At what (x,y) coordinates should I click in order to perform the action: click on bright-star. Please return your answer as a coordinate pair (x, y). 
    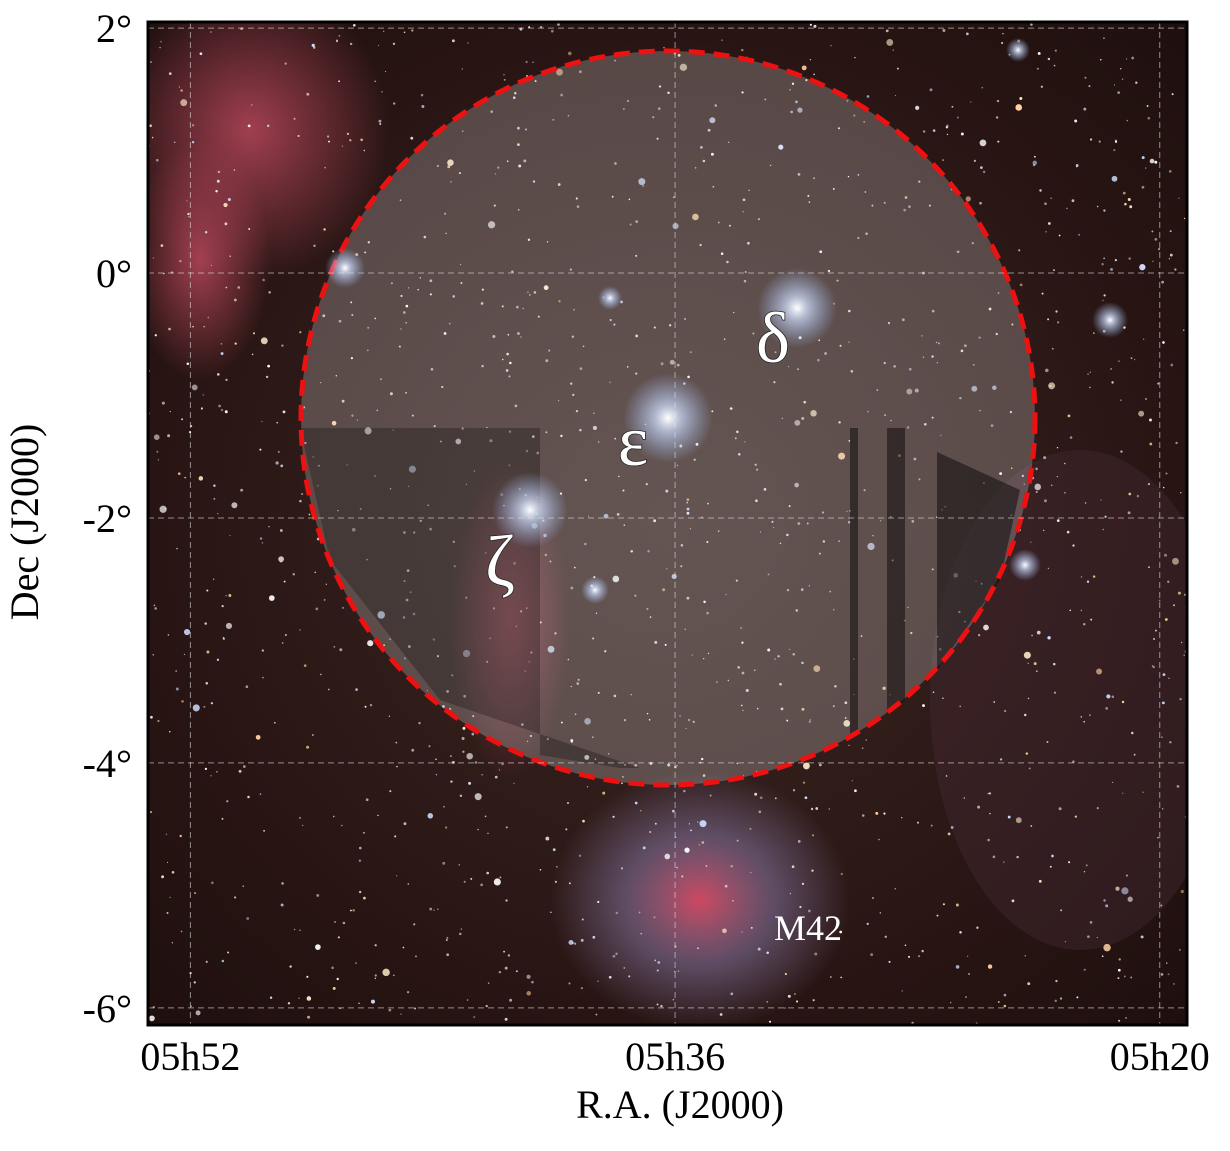
    Looking at the image, I should click on (1110, 320).